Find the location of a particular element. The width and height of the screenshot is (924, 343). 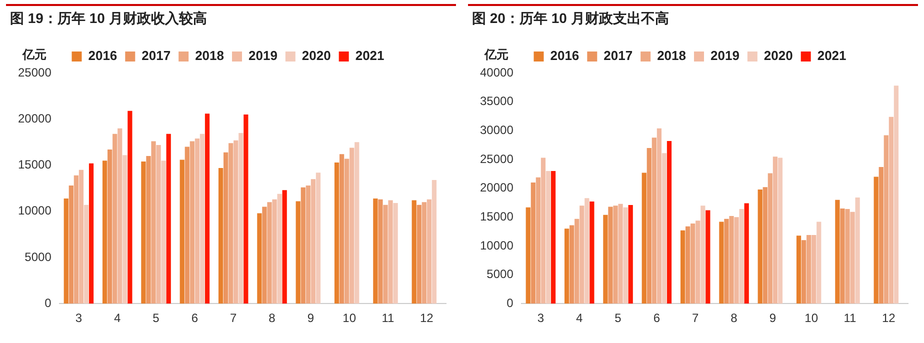

x-tick-label: 7 is located at coordinates (696, 318).